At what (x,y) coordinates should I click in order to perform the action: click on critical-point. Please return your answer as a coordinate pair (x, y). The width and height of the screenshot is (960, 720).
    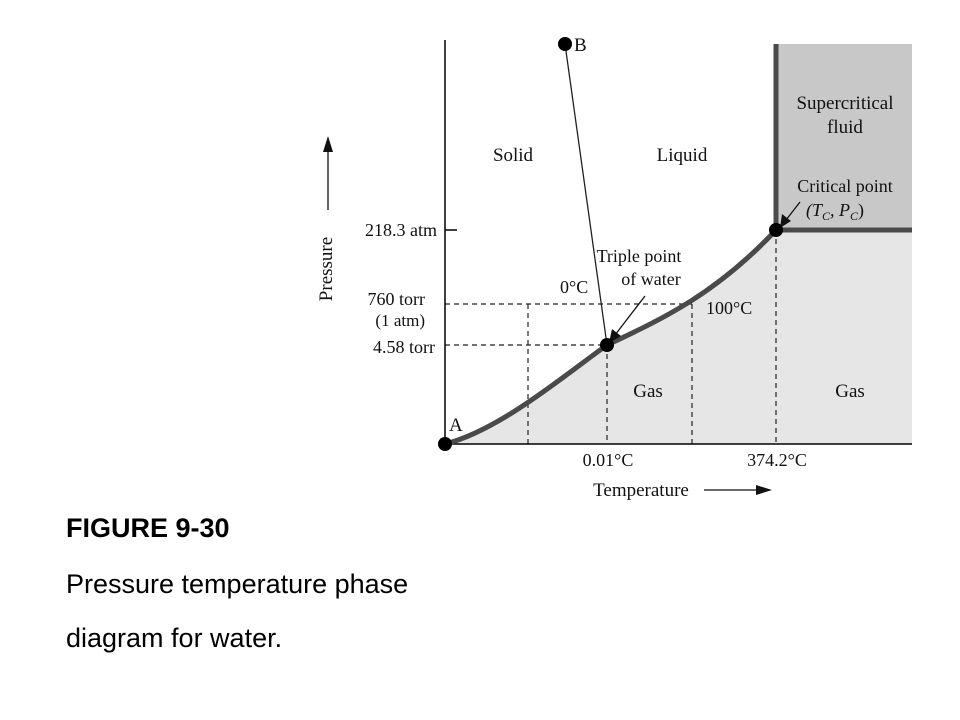
    Looking at the image, I should click on (776, 230).